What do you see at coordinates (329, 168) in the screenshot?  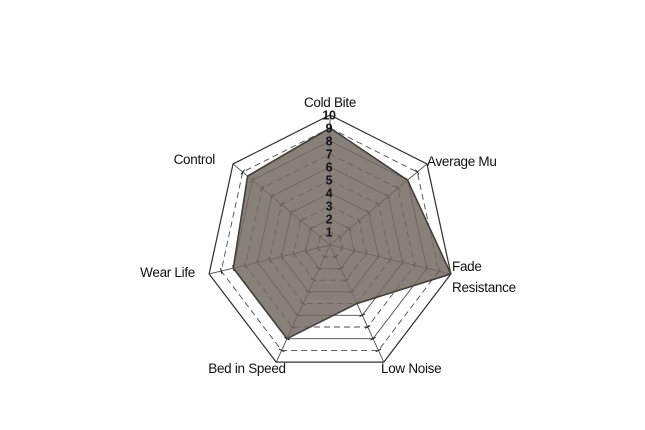 I see `ring-number-label: 6` at bounding box center [329, 168].